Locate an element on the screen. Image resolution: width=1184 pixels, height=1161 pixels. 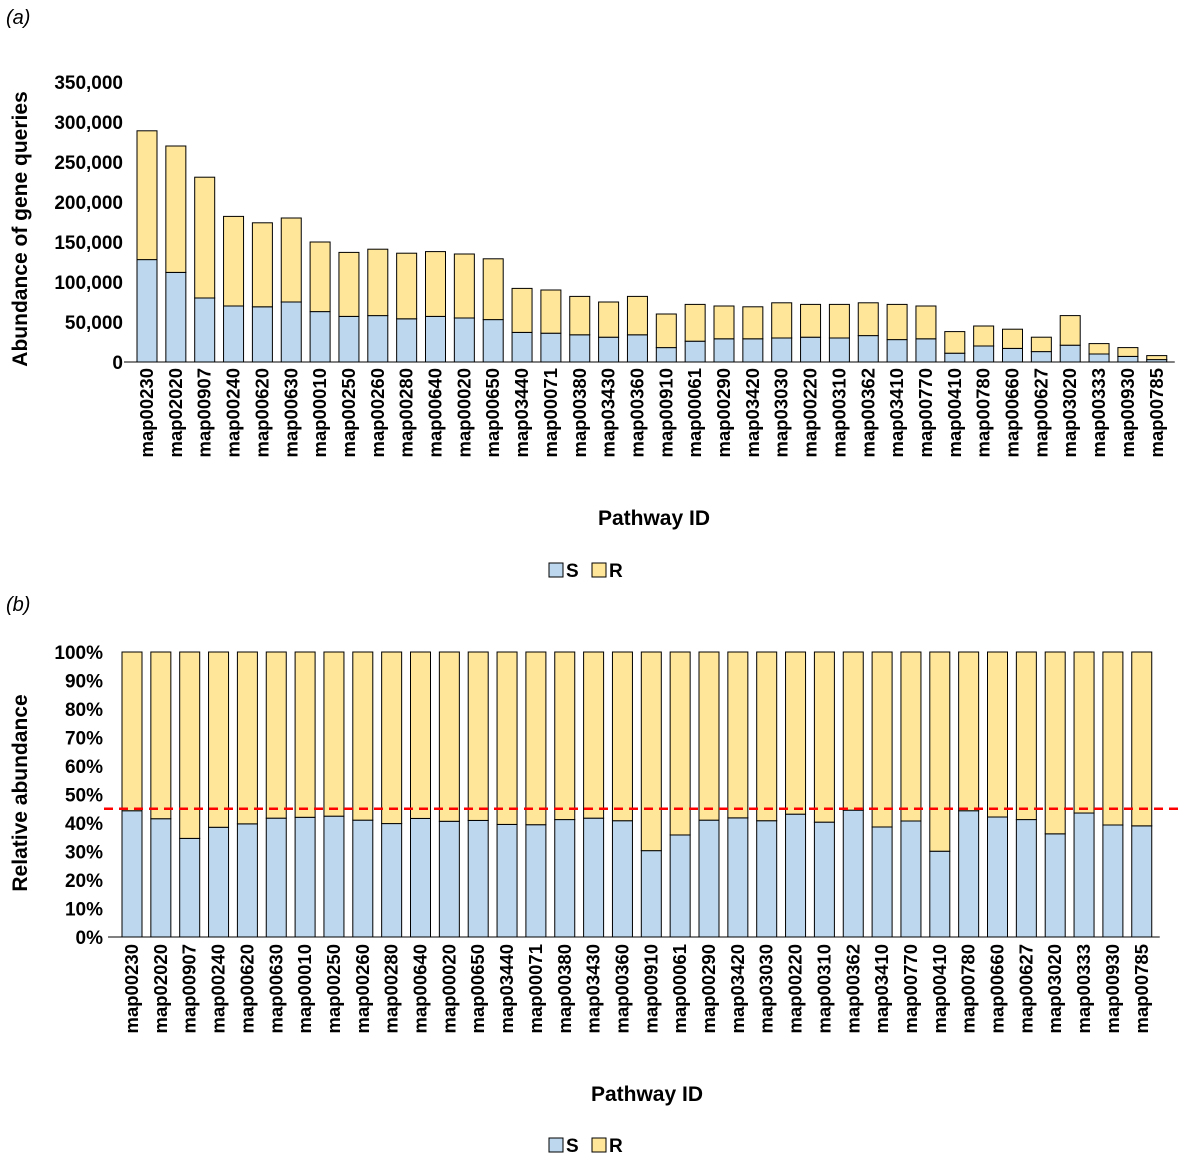
panel-b-bar-s-map00020 is located at coordinates (449, 879).